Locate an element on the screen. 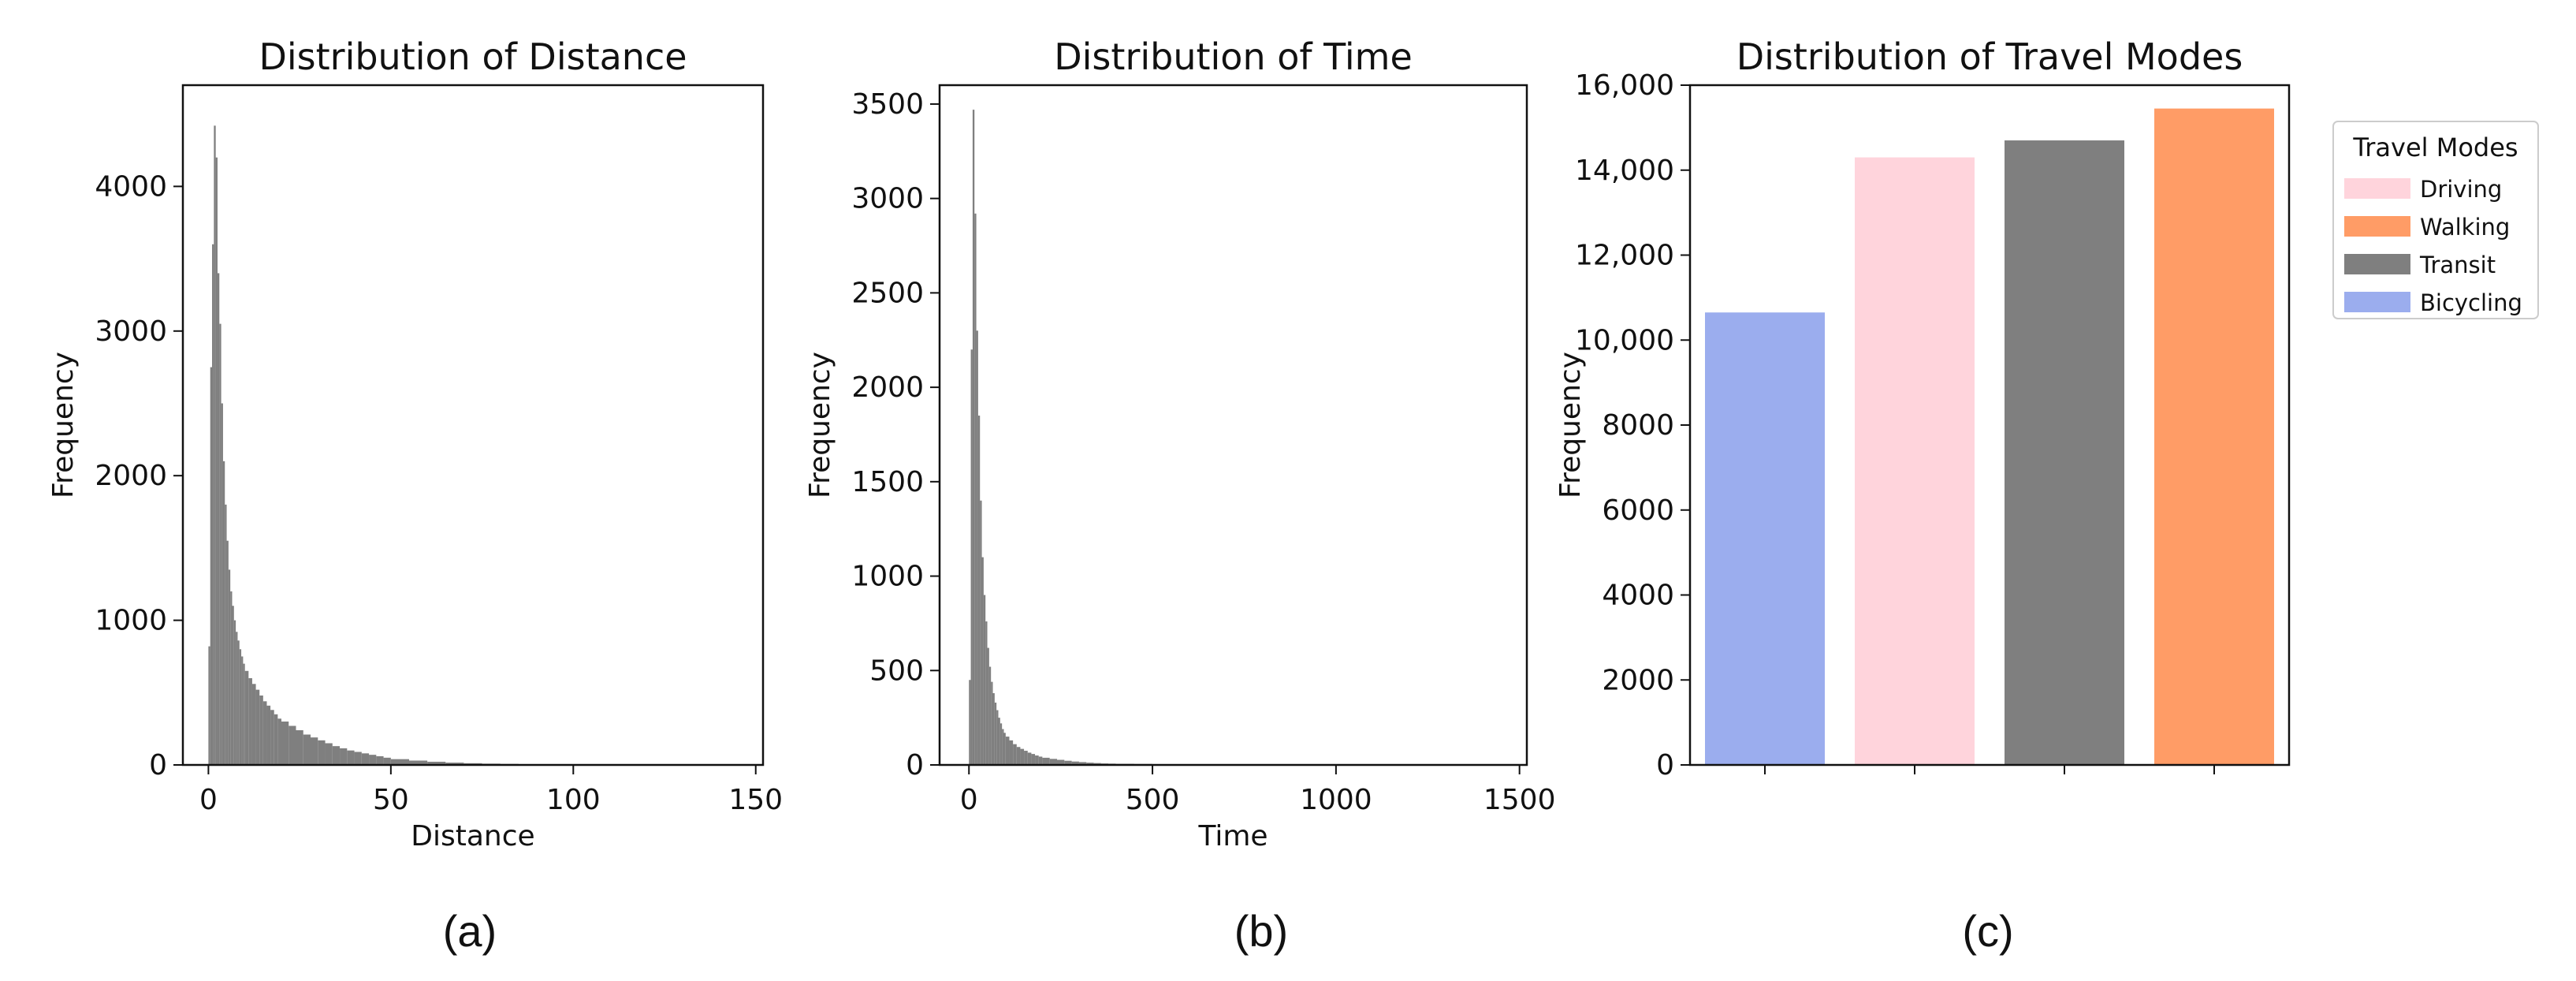 The image size is (2576, 981). x-tick-label: 500 is located at coordinates (1153, 800).